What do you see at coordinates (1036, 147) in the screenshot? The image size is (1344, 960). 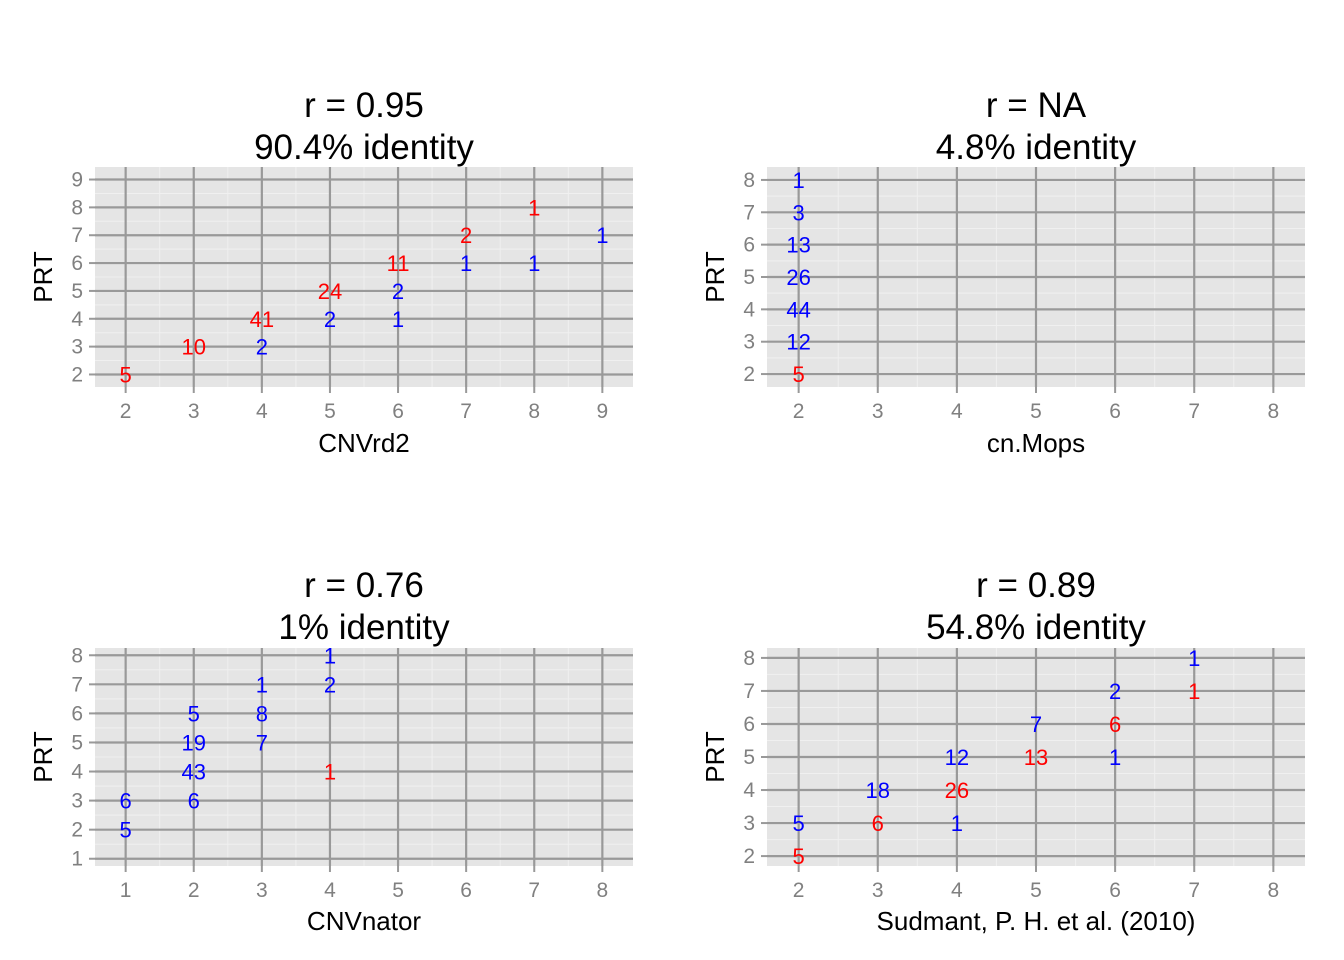 I see `chart-subtitle: 4.8% identity` at bounding box center [1036, 147].